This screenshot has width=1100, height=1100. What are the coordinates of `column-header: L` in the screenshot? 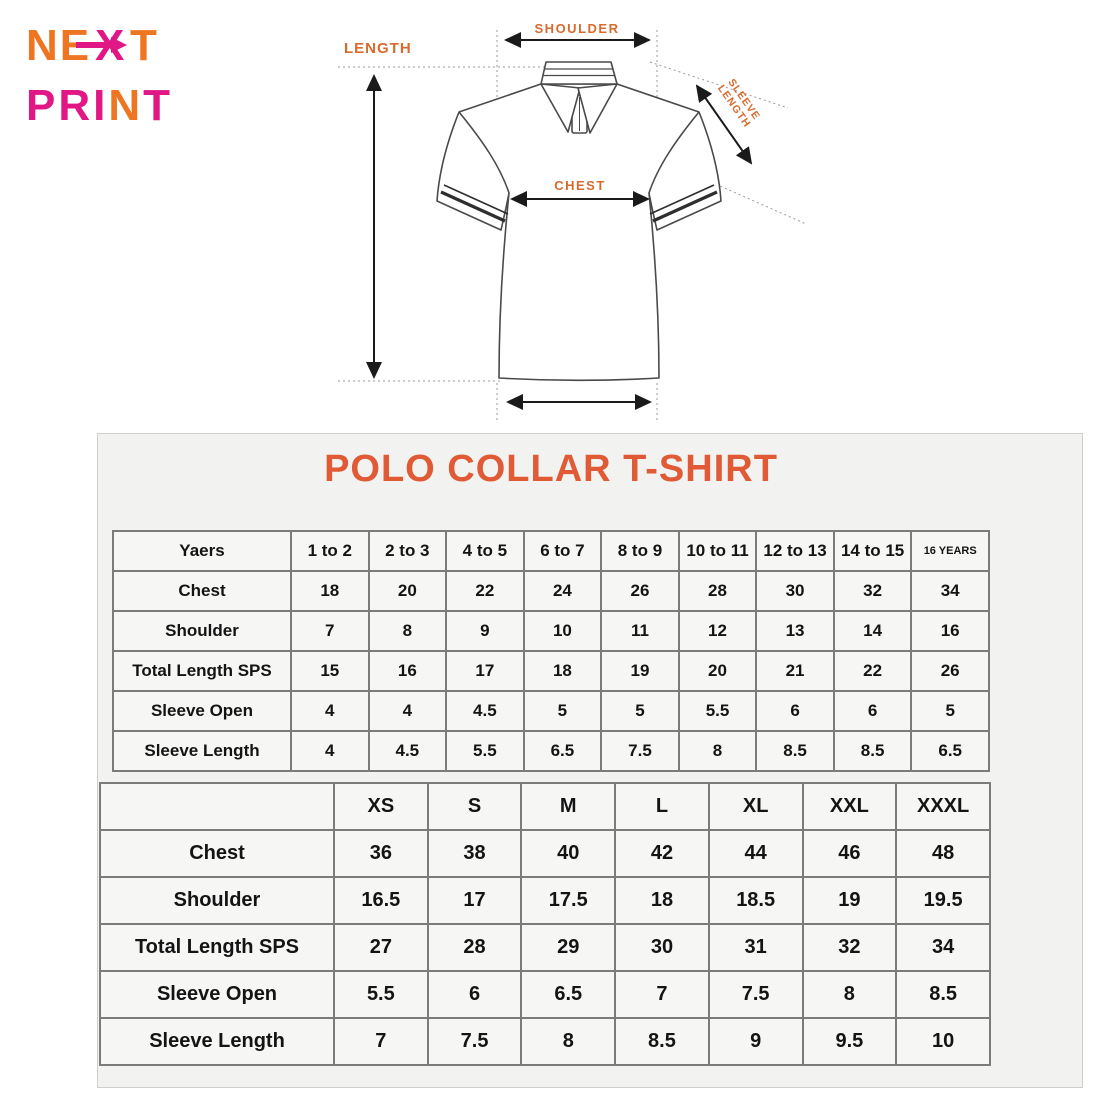 It's located at (662, 806).